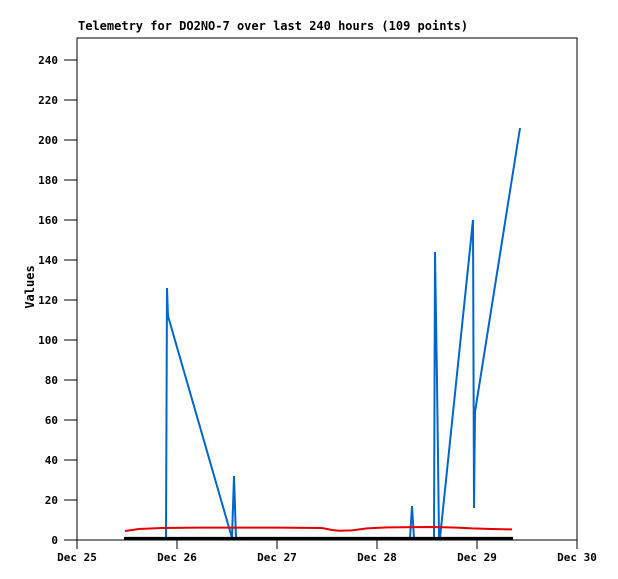 The height and width of the screenshot is (579, 618). I want to click on x-tick-label: Dec 27, so click(277, 557).